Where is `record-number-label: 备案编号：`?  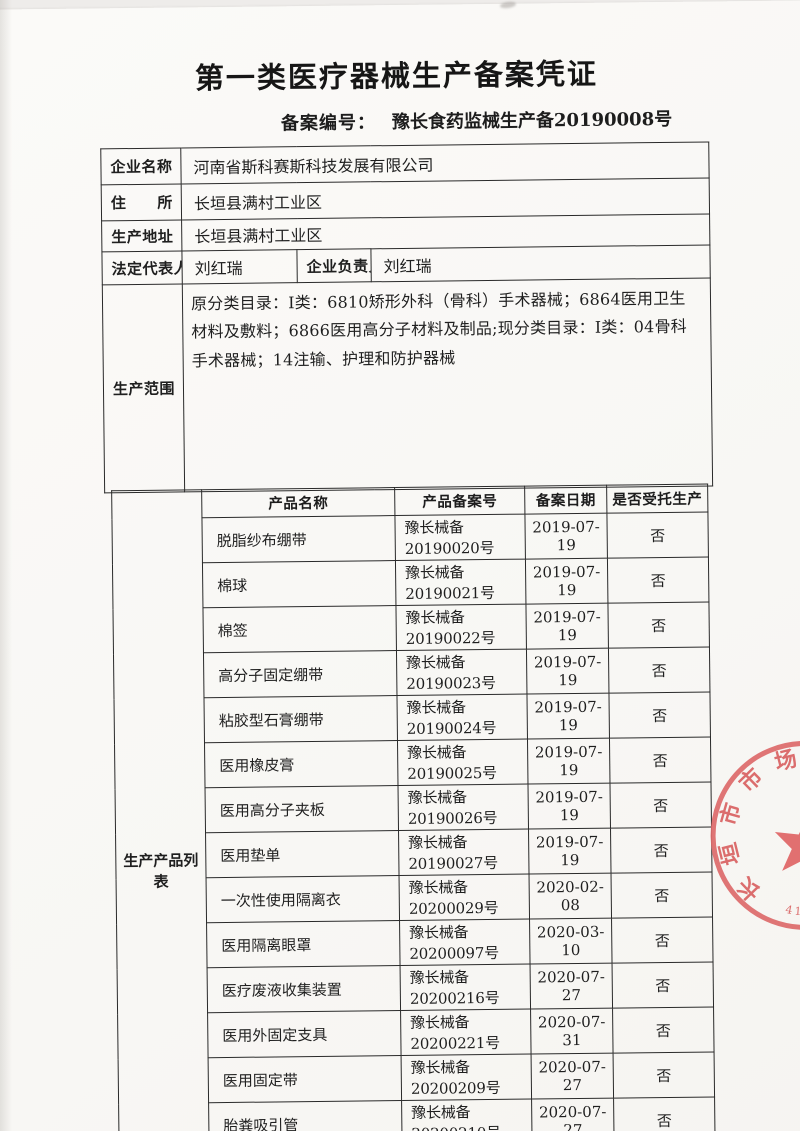
record-number-label: 备案编号： is located at coordinates (328, 123).